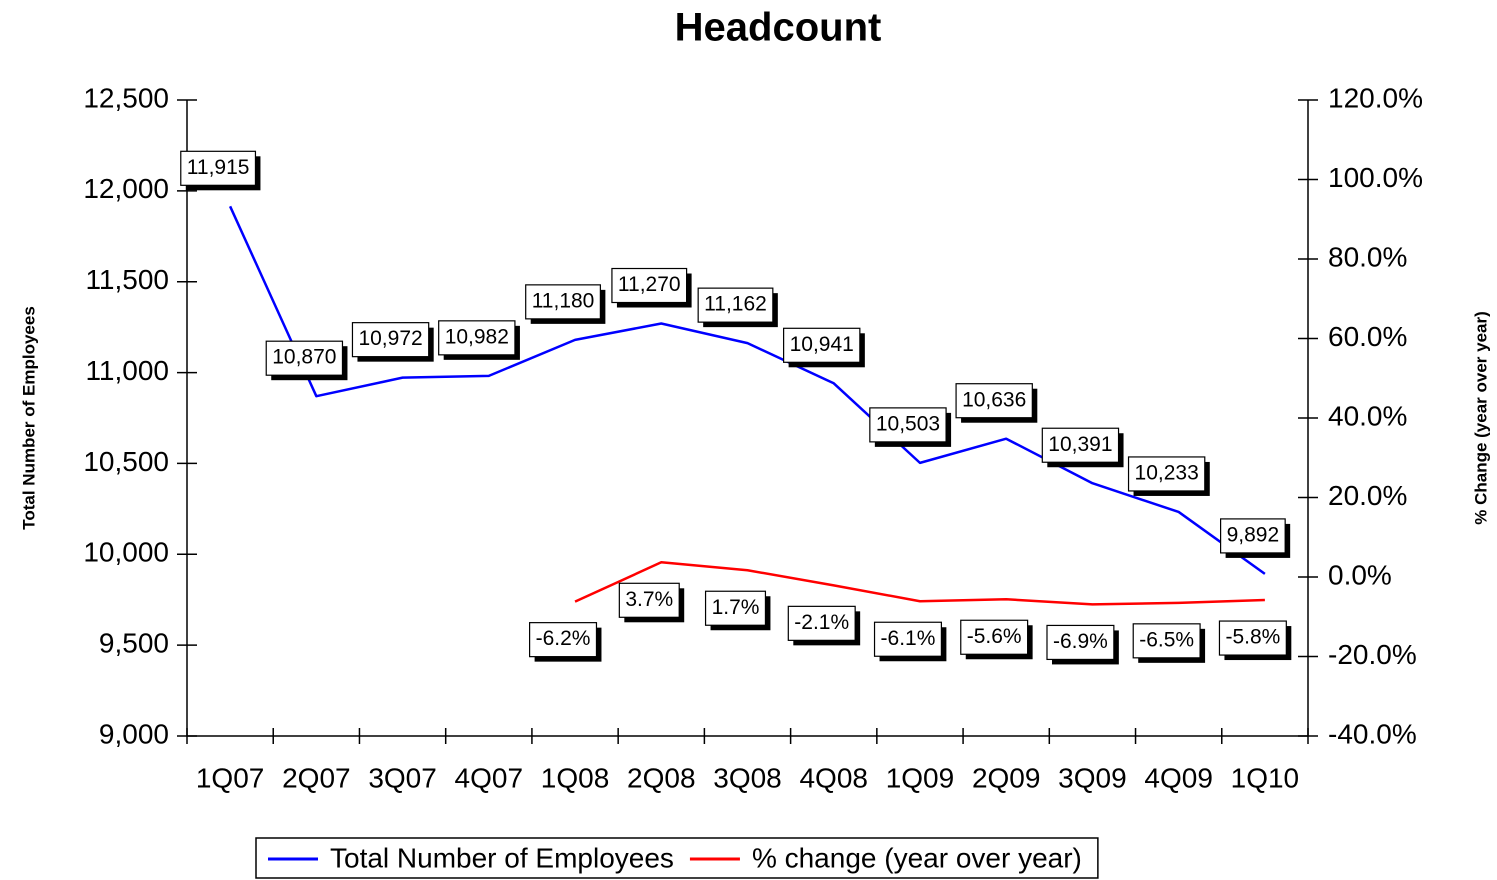 The height and width of the screenshot is (880, 1497). Describe the element at coordinates (661, 777) in the screenshot. I see `x-tick-label: 2Q08` at that location.